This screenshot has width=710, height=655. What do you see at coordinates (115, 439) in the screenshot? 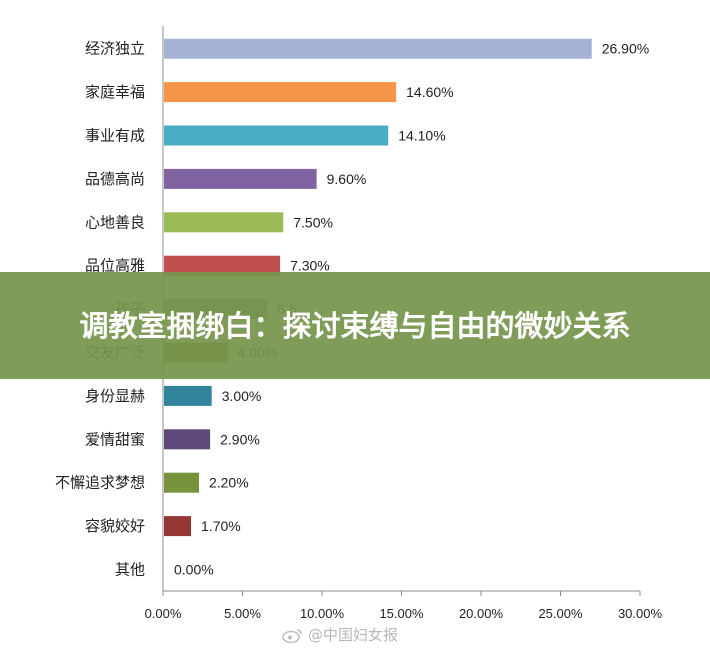
I see `category-label: 爱情甜蜜` at bounding box center [115, 439].